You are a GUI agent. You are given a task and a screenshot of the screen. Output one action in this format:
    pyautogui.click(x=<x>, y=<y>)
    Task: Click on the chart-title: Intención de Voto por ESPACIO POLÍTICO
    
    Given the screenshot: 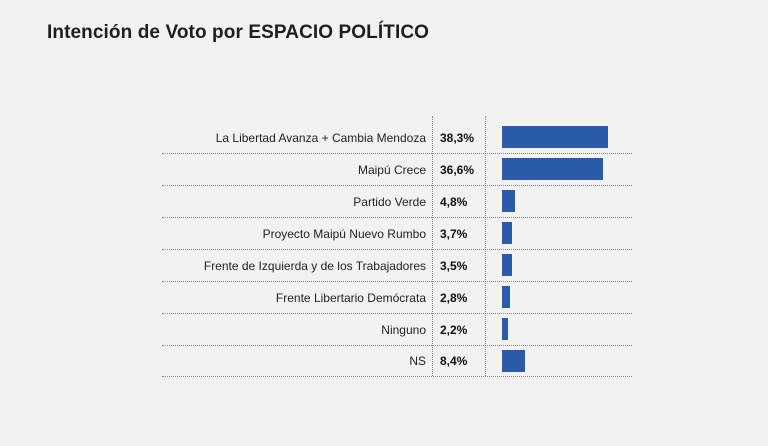 What is the action you would take?
    pyautogui.click(x=238, y=32)
    